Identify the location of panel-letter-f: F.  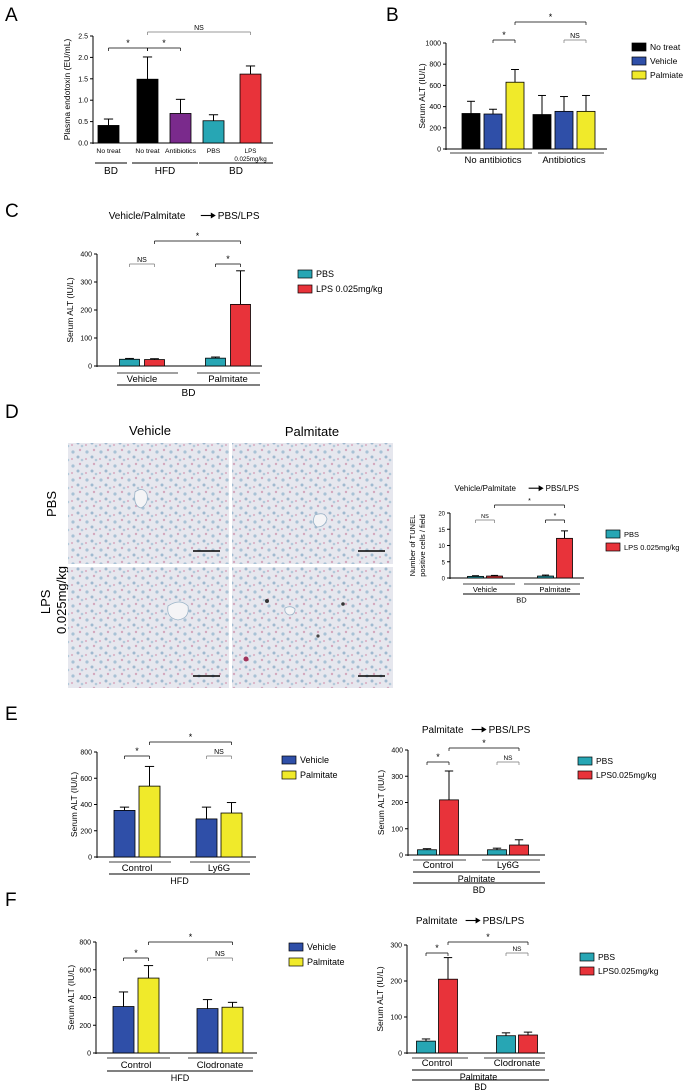
(11, 900).